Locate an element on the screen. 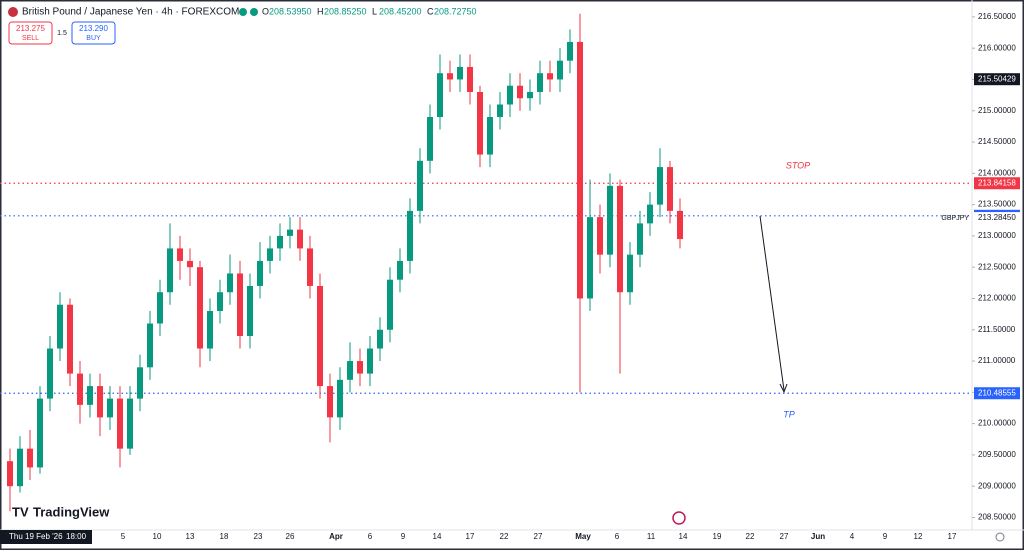  time-label: 18:00 is located at coordinates (76, 536).